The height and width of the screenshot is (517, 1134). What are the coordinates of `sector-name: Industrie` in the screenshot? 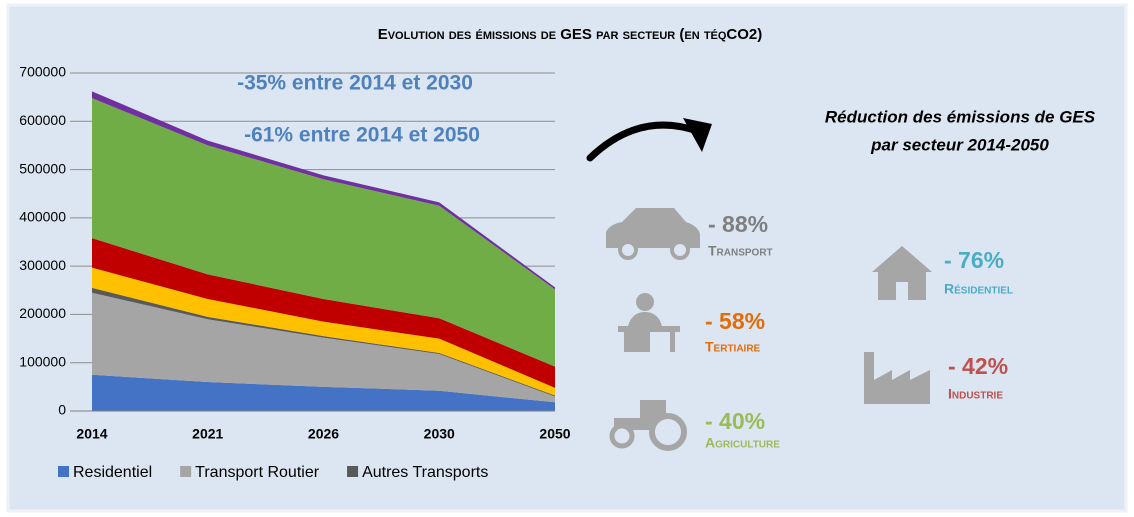 It's located at (975, 394).